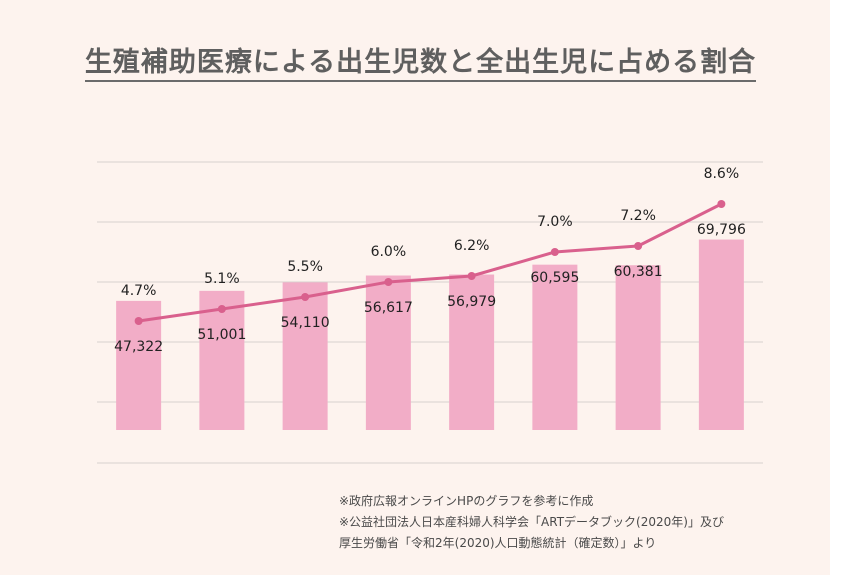 The width and height of the screenshot is (841, 575). Describe the element at coordinates (466, 501) in the screenshot. I see `note-line-1: ※政府広報オンラインHPのグラフを参考に作成` at that location.